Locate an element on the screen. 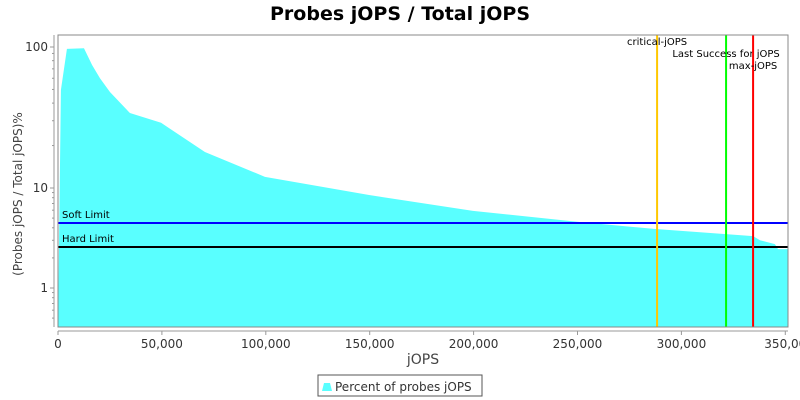  legend-swatch-icon is located at coordinates (327, 387).